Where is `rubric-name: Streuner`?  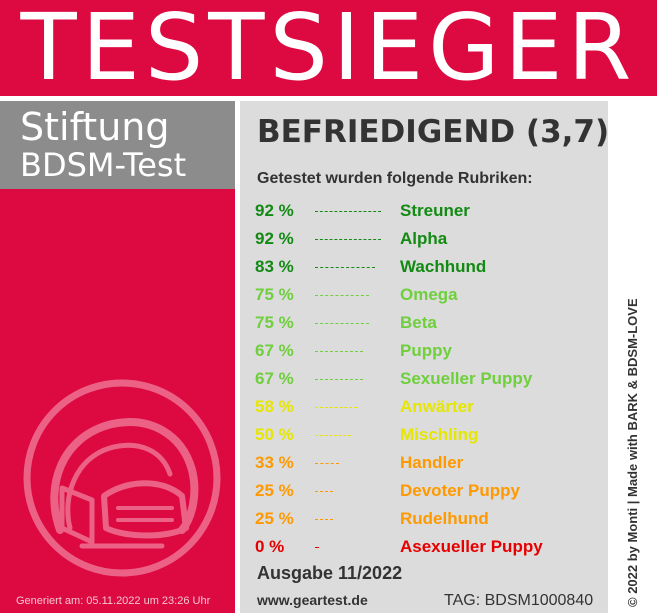 rubric-name: Streuner is located at coordinates (435, 210).